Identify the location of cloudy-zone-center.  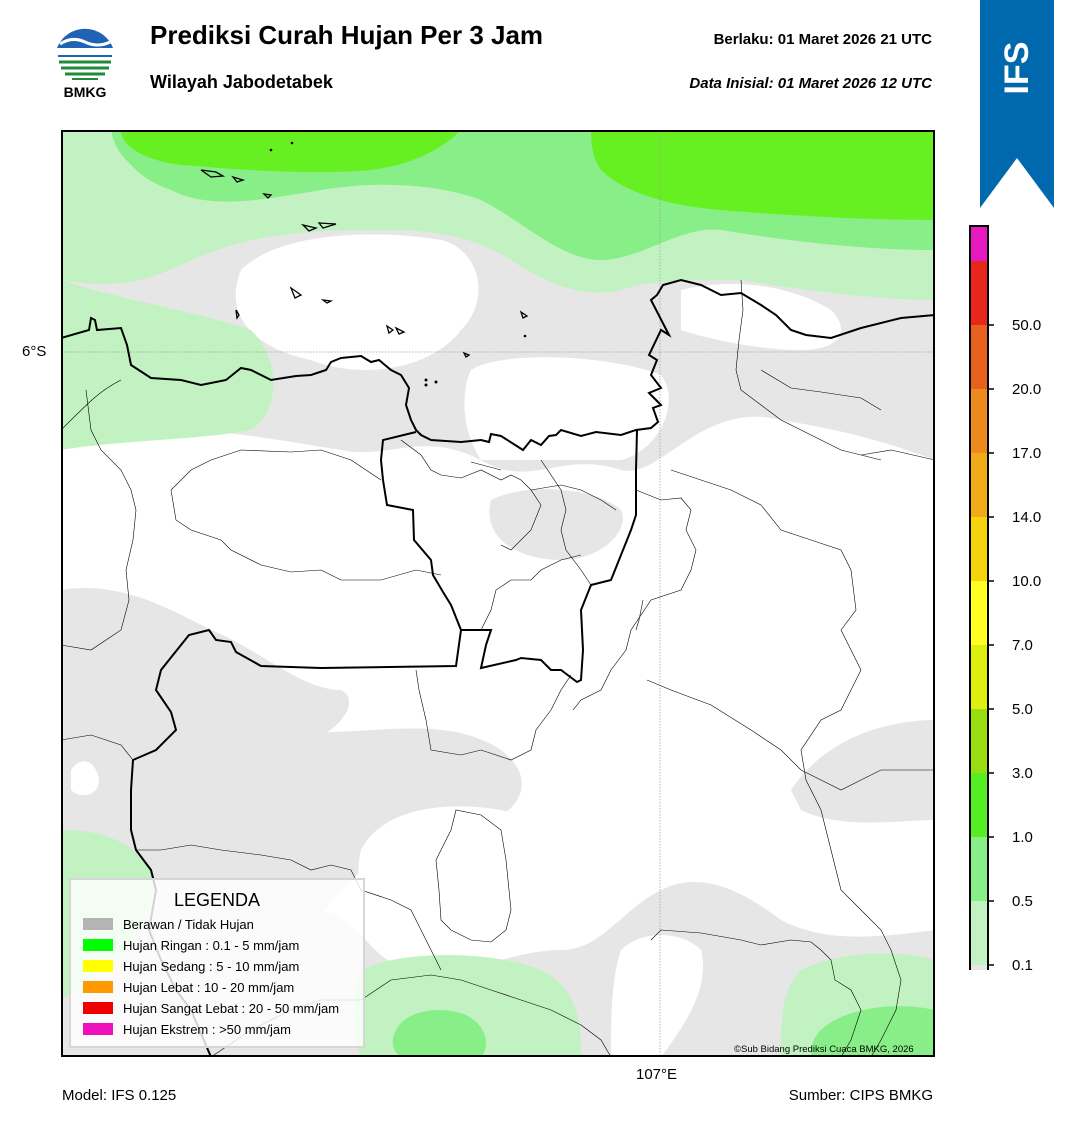
(556, 524).